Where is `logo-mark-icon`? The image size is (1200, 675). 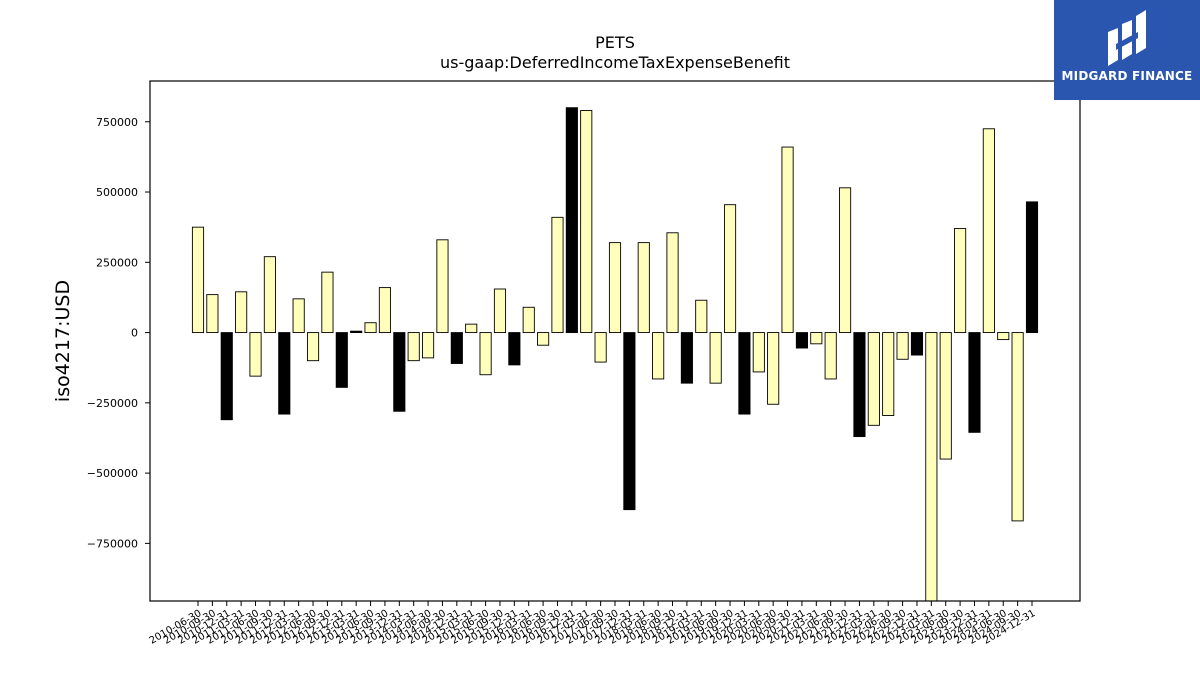 logo-mark-icon is located at coordinates (1127, 38).